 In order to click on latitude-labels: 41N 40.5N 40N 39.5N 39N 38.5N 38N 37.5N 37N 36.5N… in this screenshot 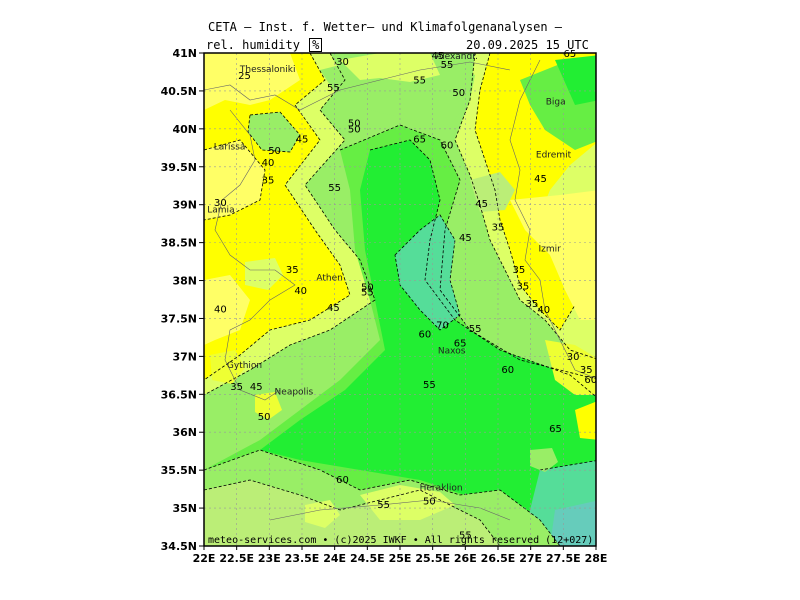, I will do `click(179, 300)`.